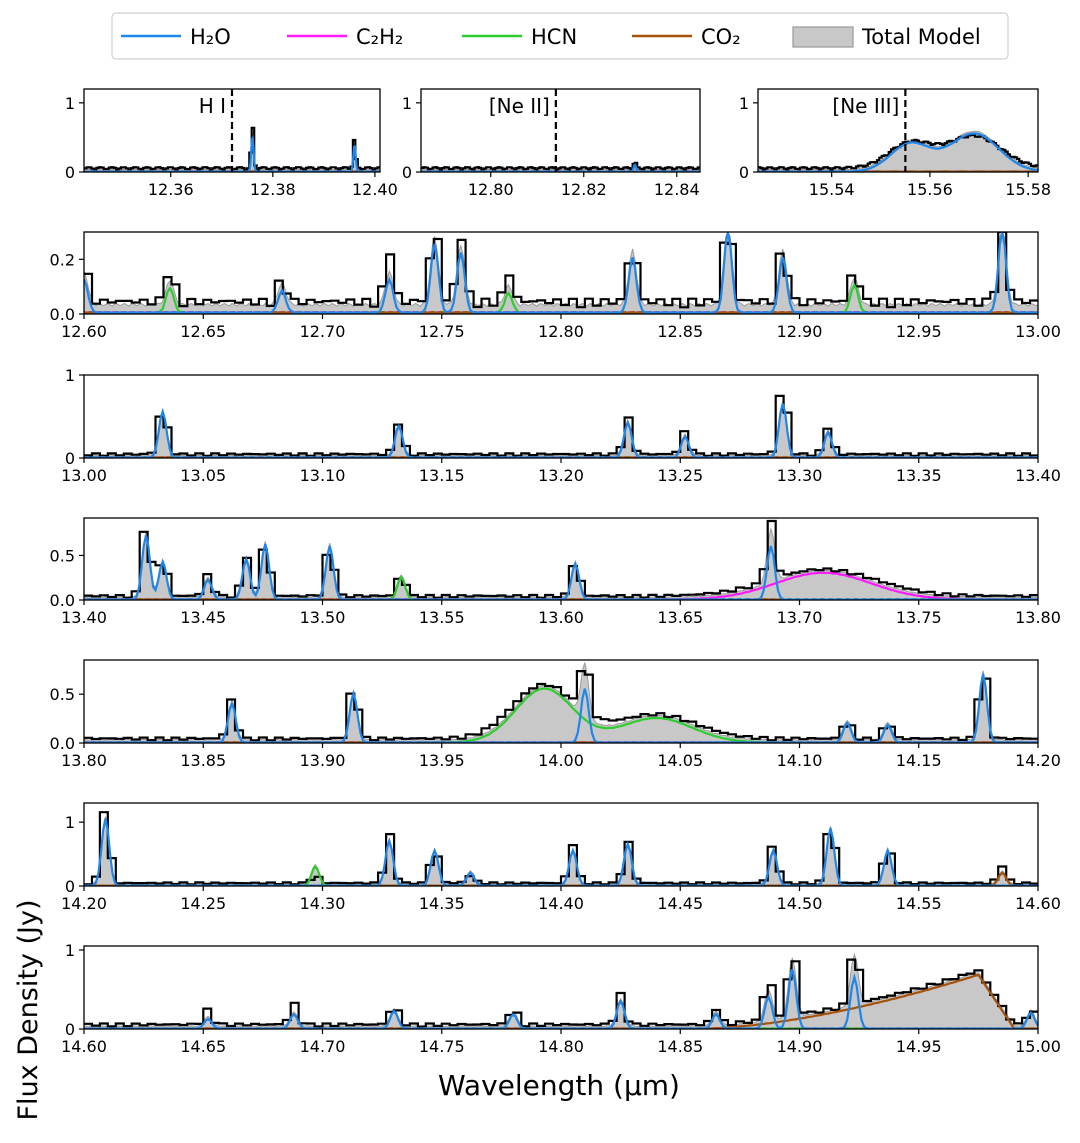 The width and height of the screenshot is (1080, 1143). Describe the element at coordinates (84, 475) in the screenshot. I see `x-tick-label: 13.00` at that location.